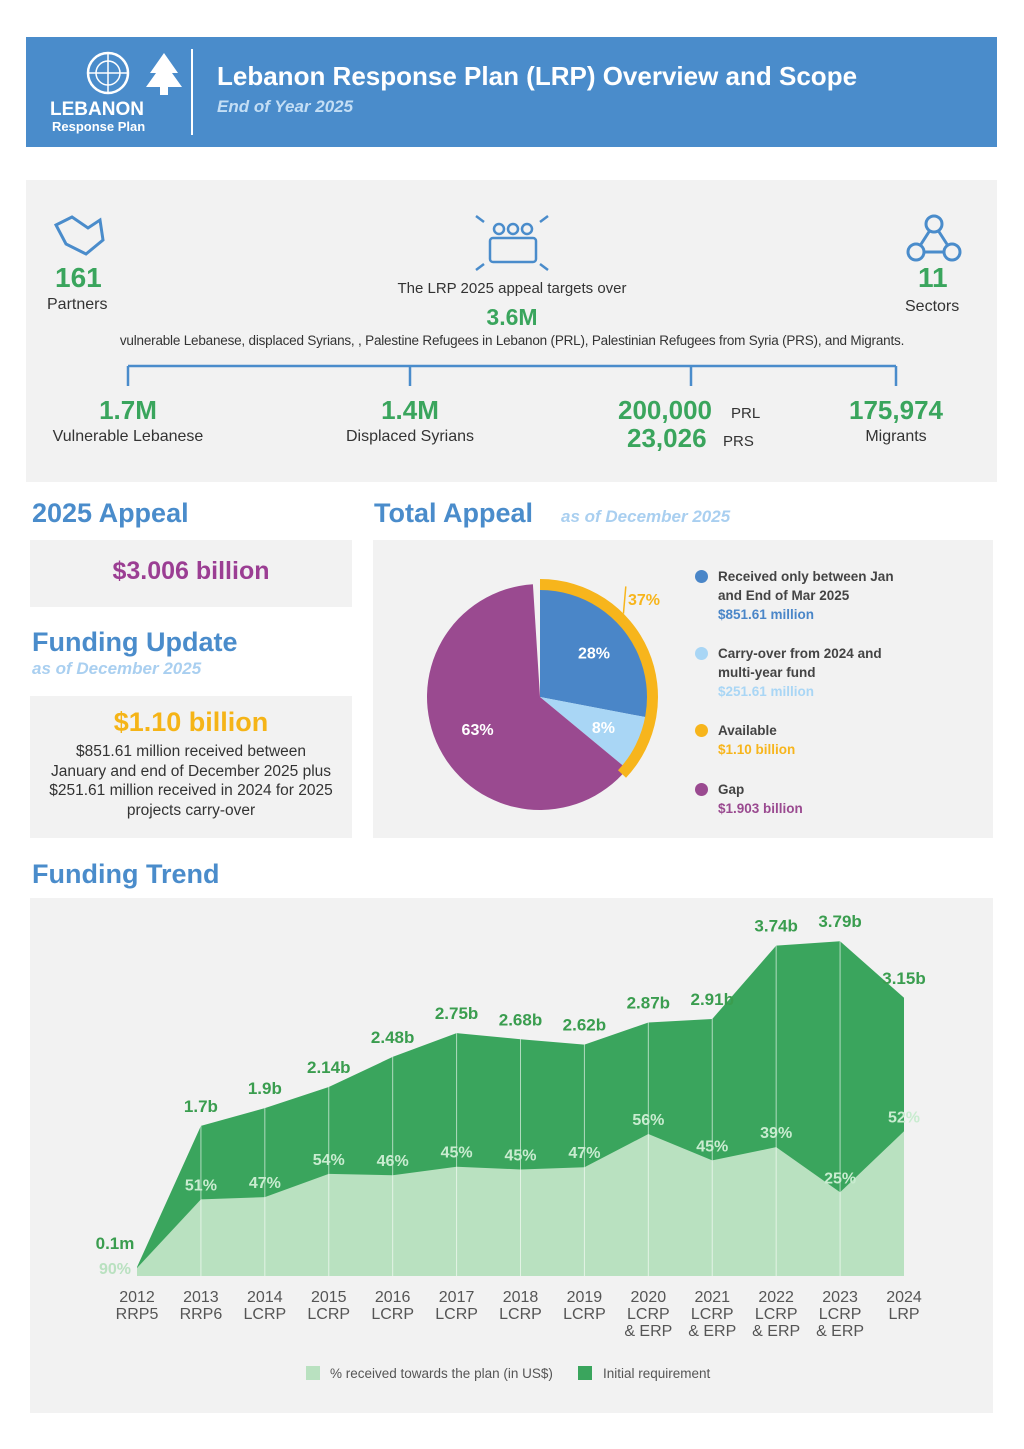 This screenshot has height=1449, width=1024. Describe the element at coordinates (329, 1297) in the screenshot. I see `x-tick-label: 2015` at that location.